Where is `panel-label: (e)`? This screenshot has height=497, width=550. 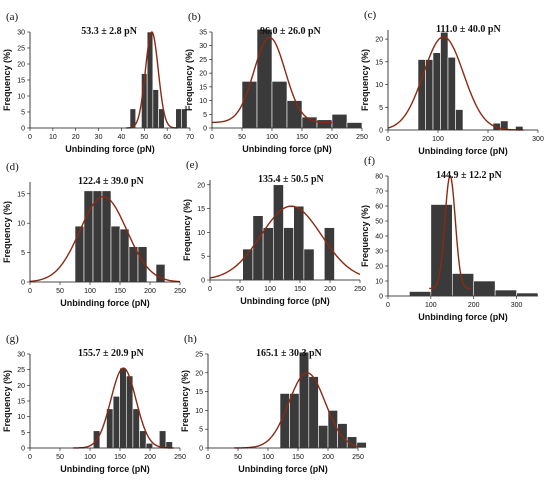
panel-label: (e) is located at coordinates (192, 165).